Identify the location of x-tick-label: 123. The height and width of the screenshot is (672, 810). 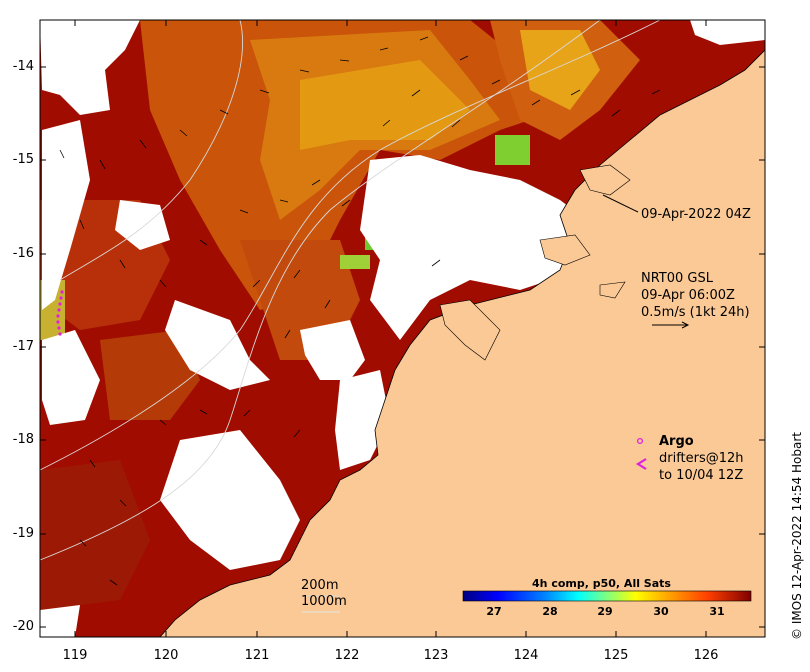
(436, 655).